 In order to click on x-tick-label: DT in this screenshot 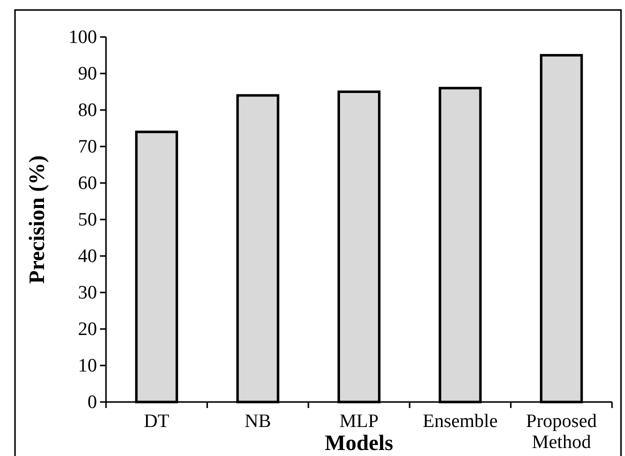, I will do `click(157, 421)`.